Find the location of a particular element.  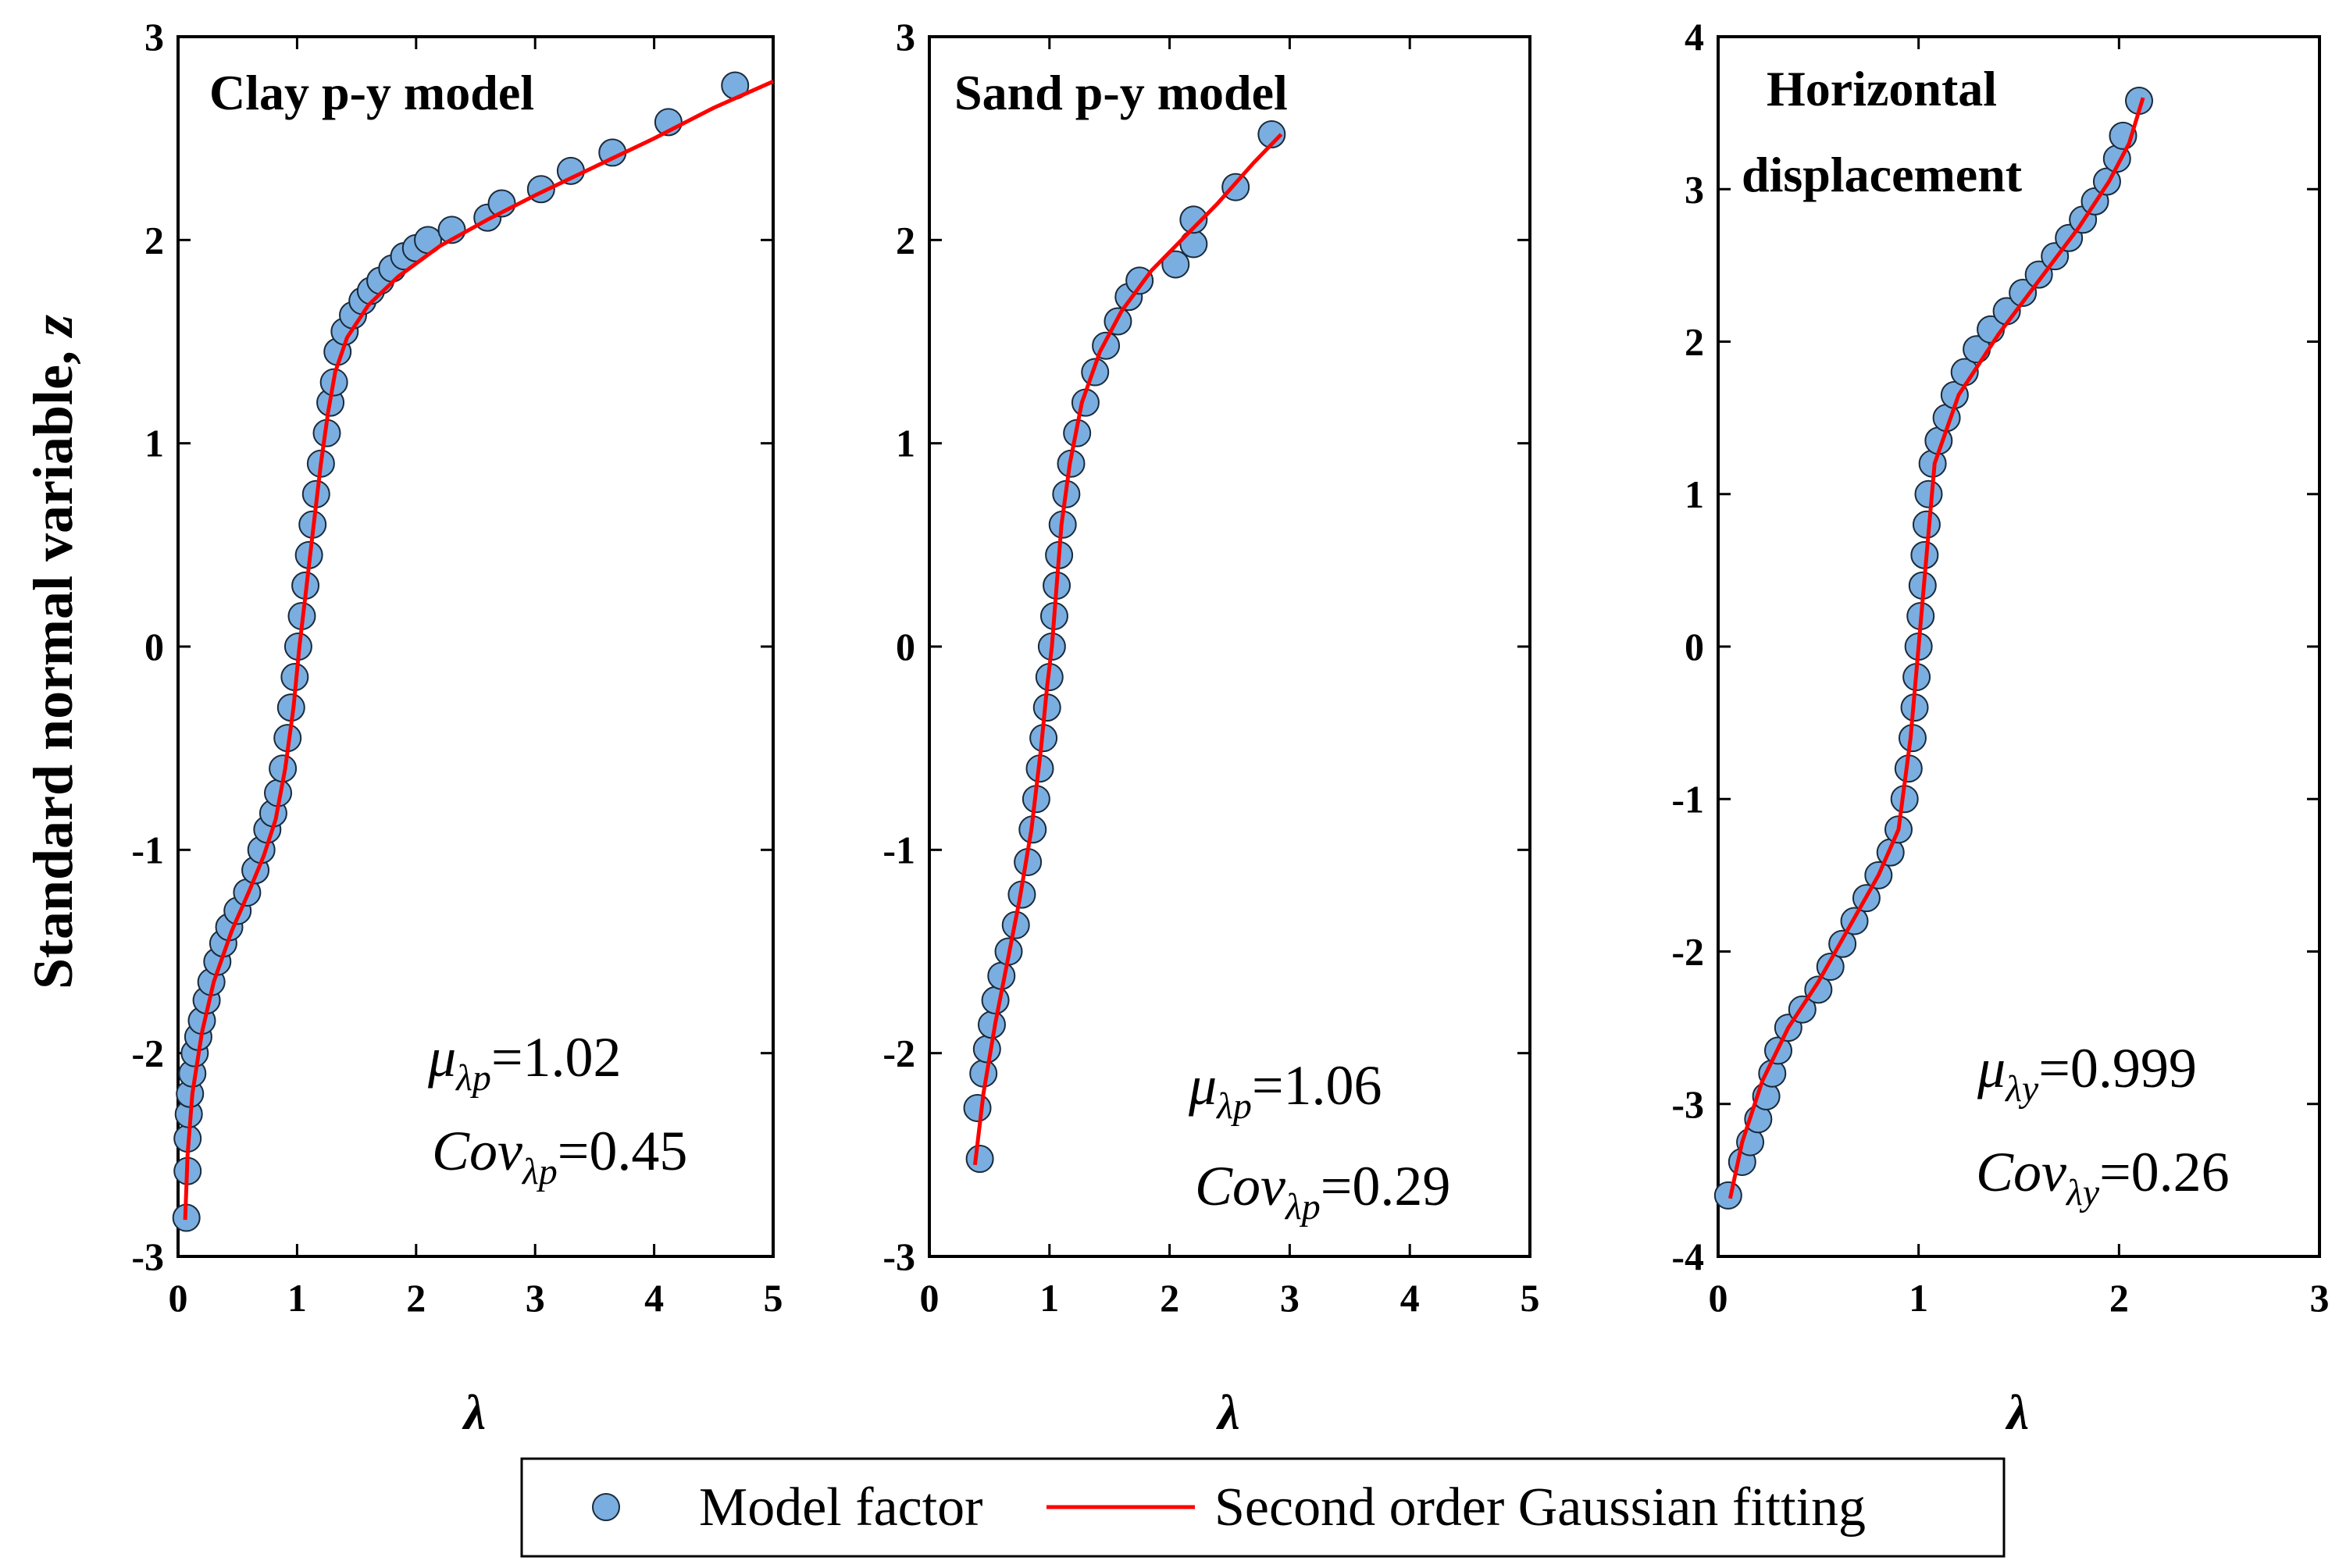

clay-py-y-tick-label: -1 is located at coordinates (147, 849).